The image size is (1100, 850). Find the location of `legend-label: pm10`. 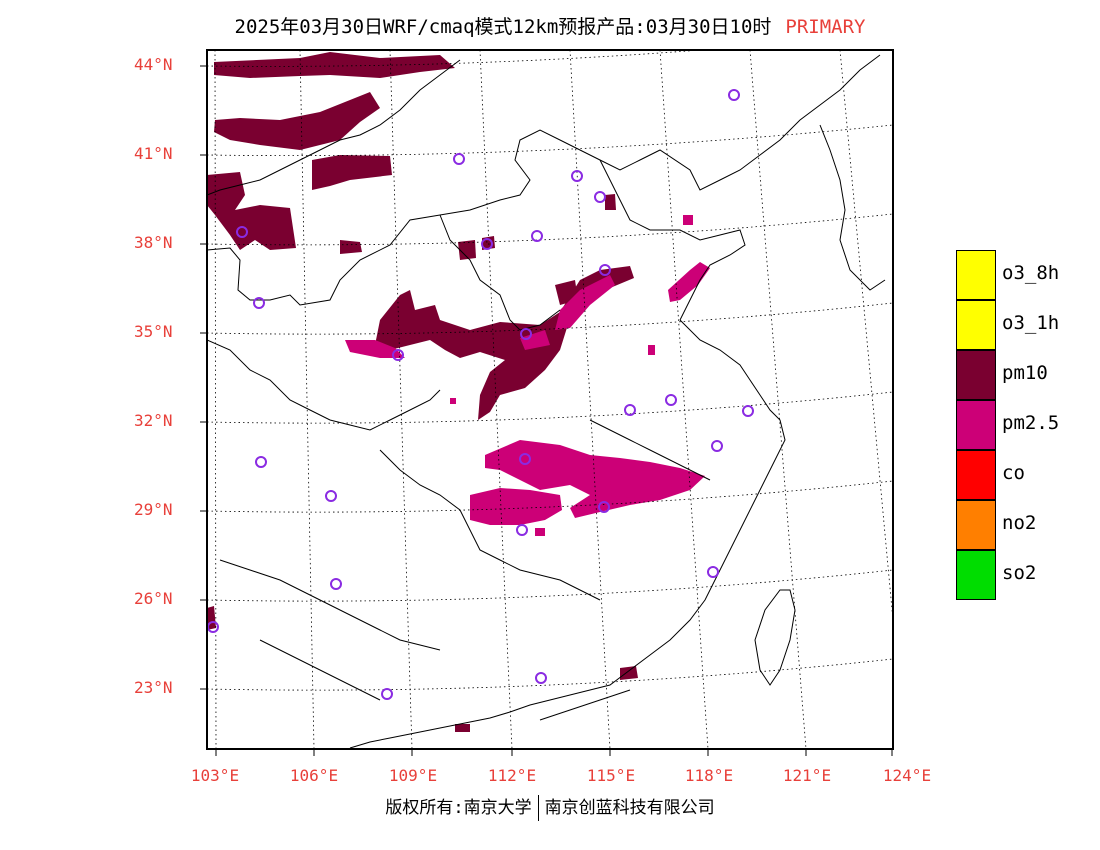

legend-label: pm10 is located at coordinates (1025, 373).